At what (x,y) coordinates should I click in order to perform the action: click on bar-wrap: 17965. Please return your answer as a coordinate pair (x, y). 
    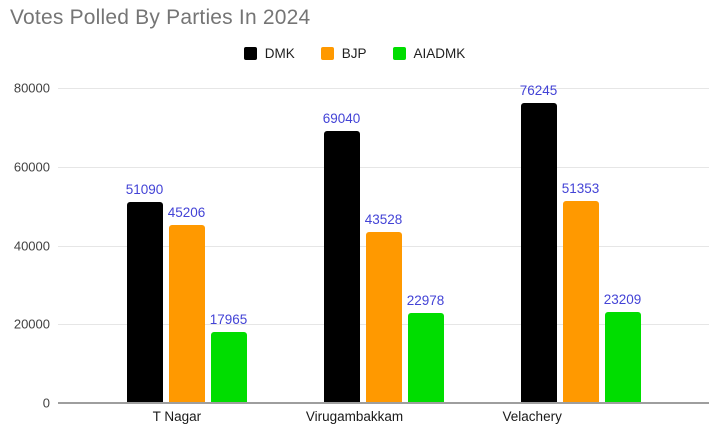
    Looking at the image, I should click on (228, 357).